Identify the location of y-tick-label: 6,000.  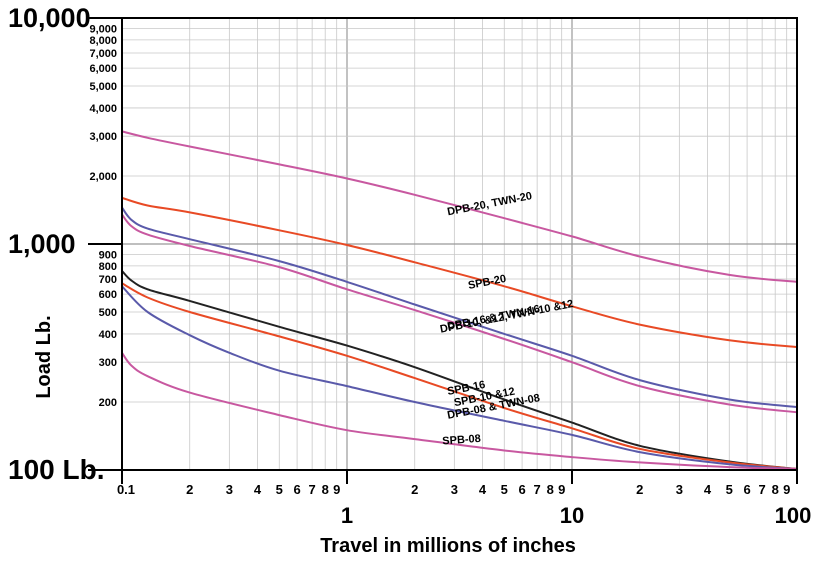
(103, 69).